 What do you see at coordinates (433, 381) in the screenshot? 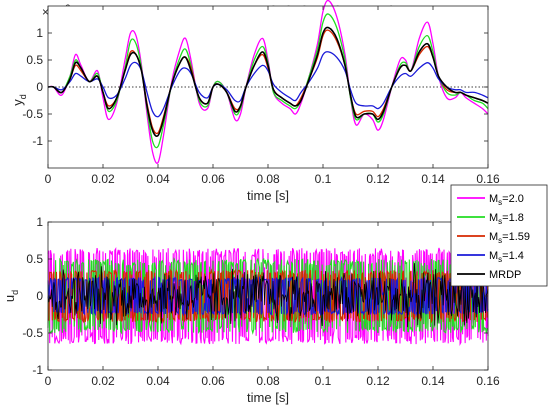
I see `bottom-x-tick-label: 0.14` at bounding box center [433, 381].